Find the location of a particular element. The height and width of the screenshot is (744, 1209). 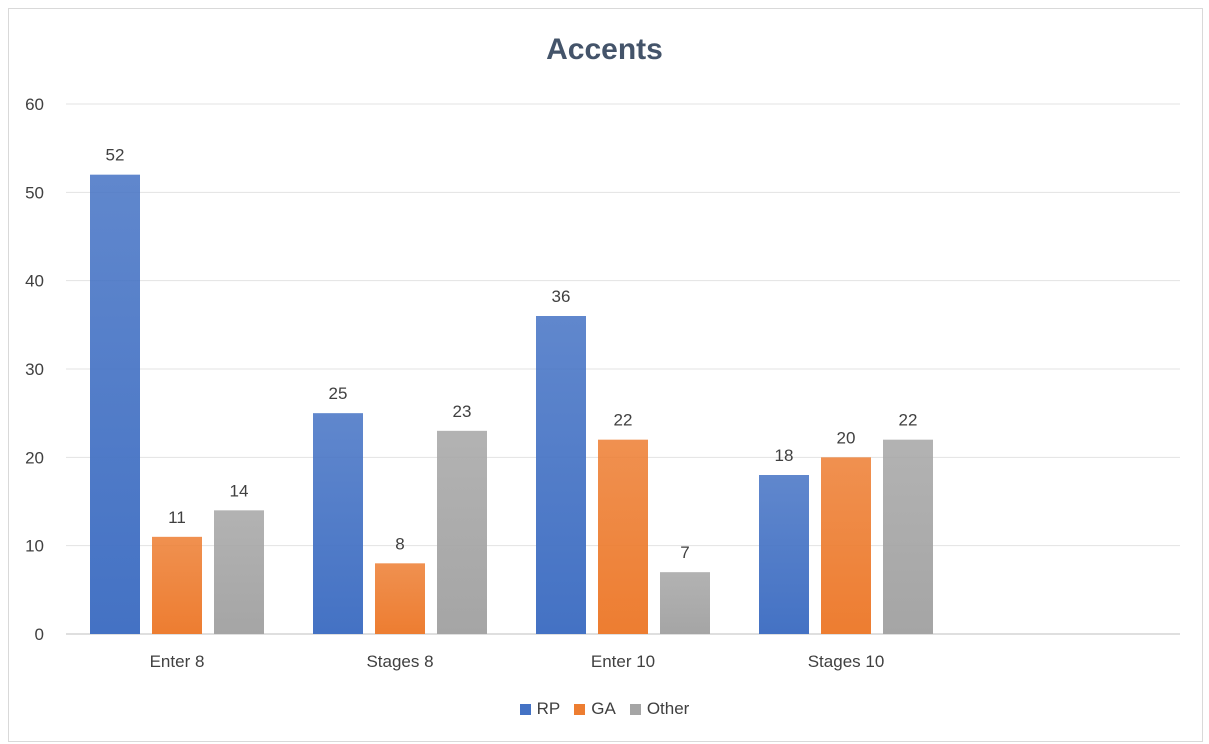

legend: RP GA Other is located at coordinates (604, 709).